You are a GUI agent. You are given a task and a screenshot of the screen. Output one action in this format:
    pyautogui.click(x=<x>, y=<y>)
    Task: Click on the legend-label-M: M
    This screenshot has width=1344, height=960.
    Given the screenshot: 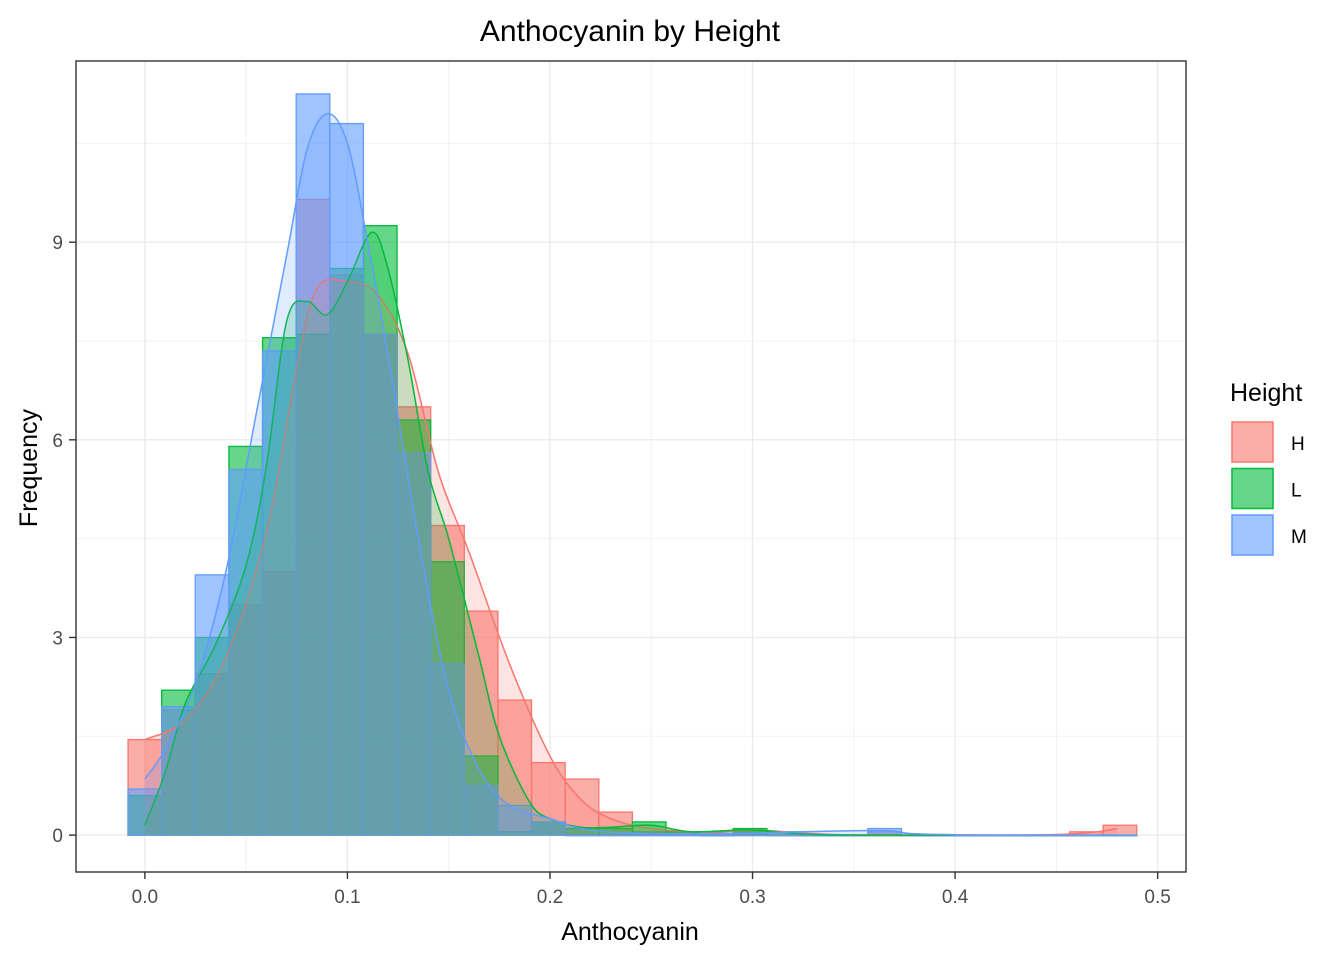 What is the action you would take?
    pyautogui.click(x=1299, y=537)
    